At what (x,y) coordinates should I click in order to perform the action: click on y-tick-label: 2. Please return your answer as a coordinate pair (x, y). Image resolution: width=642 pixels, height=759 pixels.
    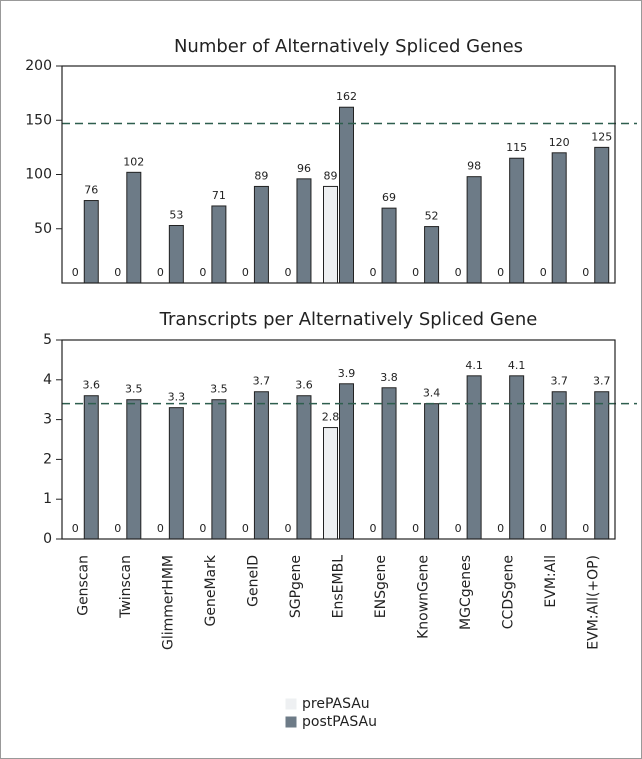
    Looking at the image, I should click on (47, 459).